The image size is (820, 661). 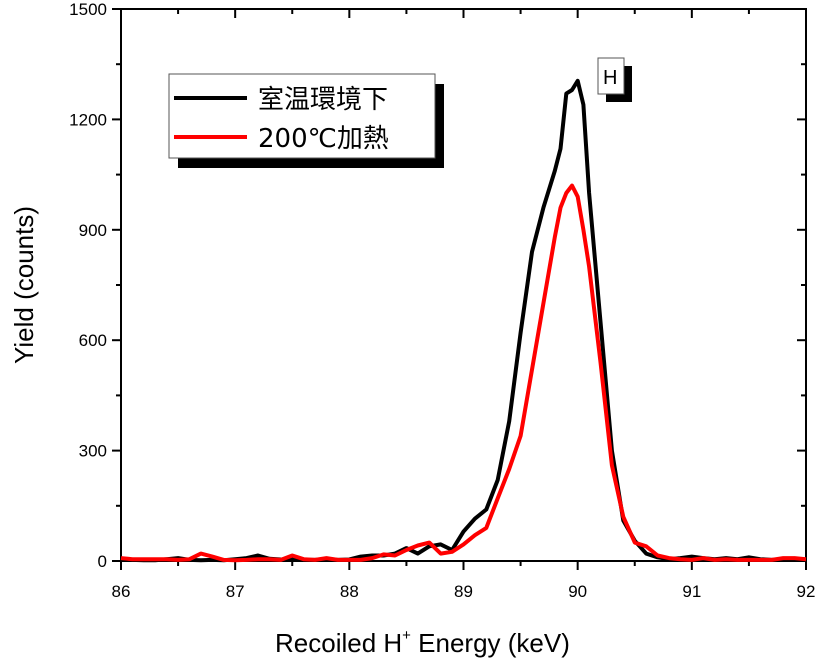 I want to click on legend-label-200c: 200℃加熱, so click(x=323, y=139).